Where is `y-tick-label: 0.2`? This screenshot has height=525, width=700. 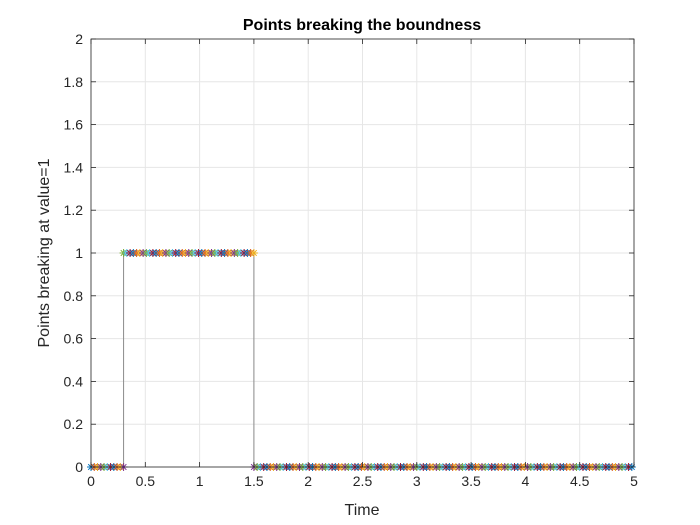
y-tick-label: 0.2 is located at coordinates (74, 424).